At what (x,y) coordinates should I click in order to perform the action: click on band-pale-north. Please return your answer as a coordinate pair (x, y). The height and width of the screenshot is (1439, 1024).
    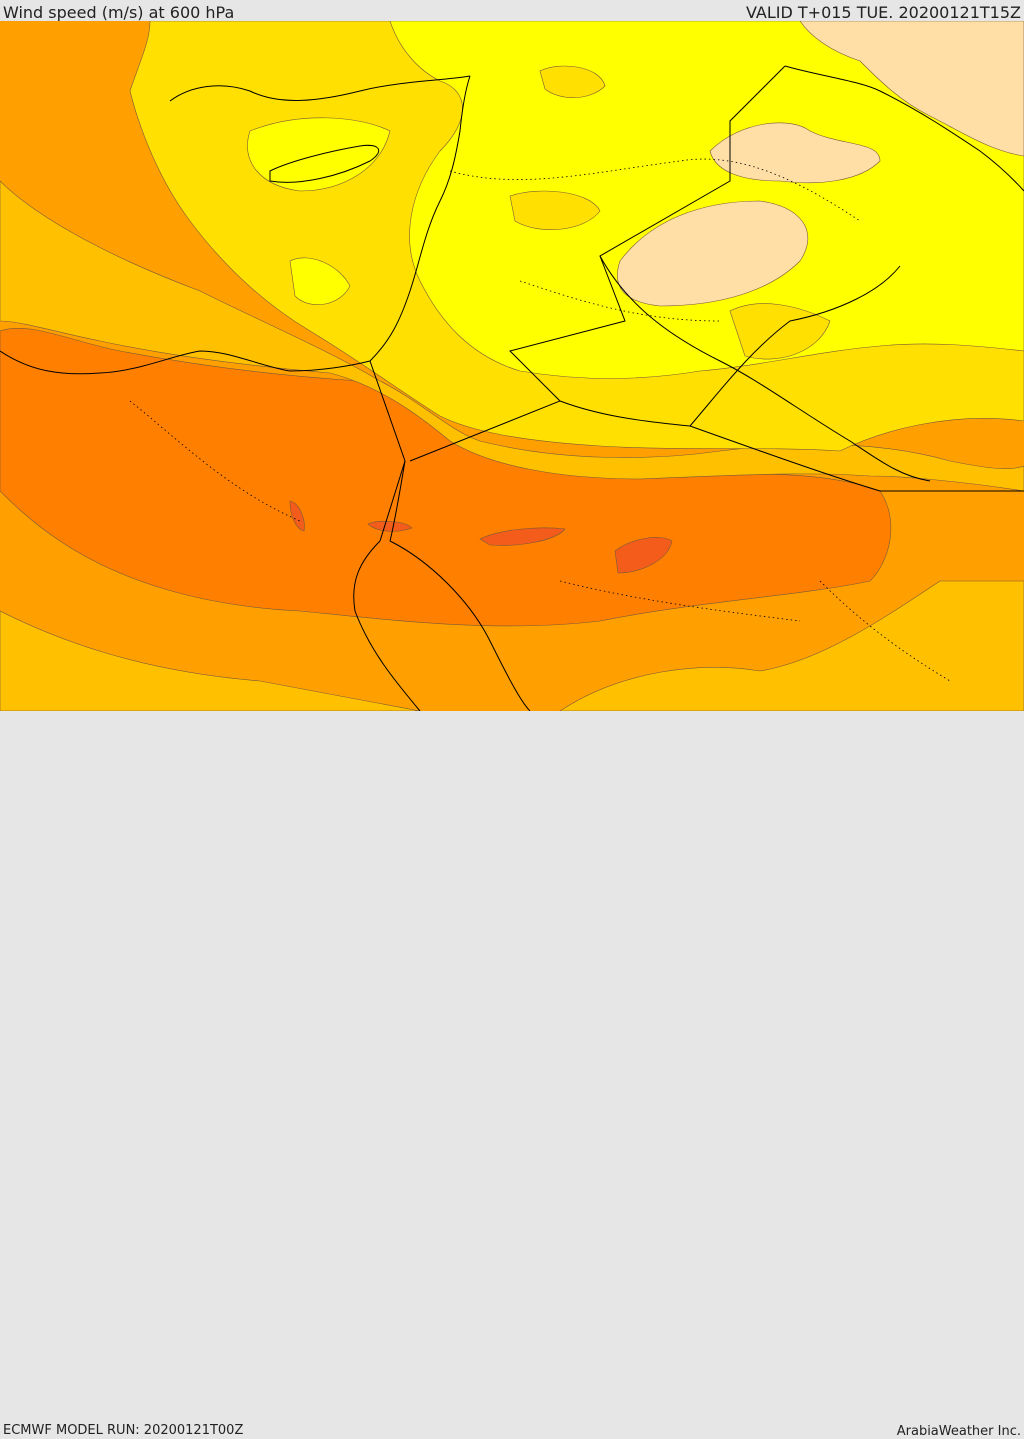
    Looking at the image, I should click on (795, 153).